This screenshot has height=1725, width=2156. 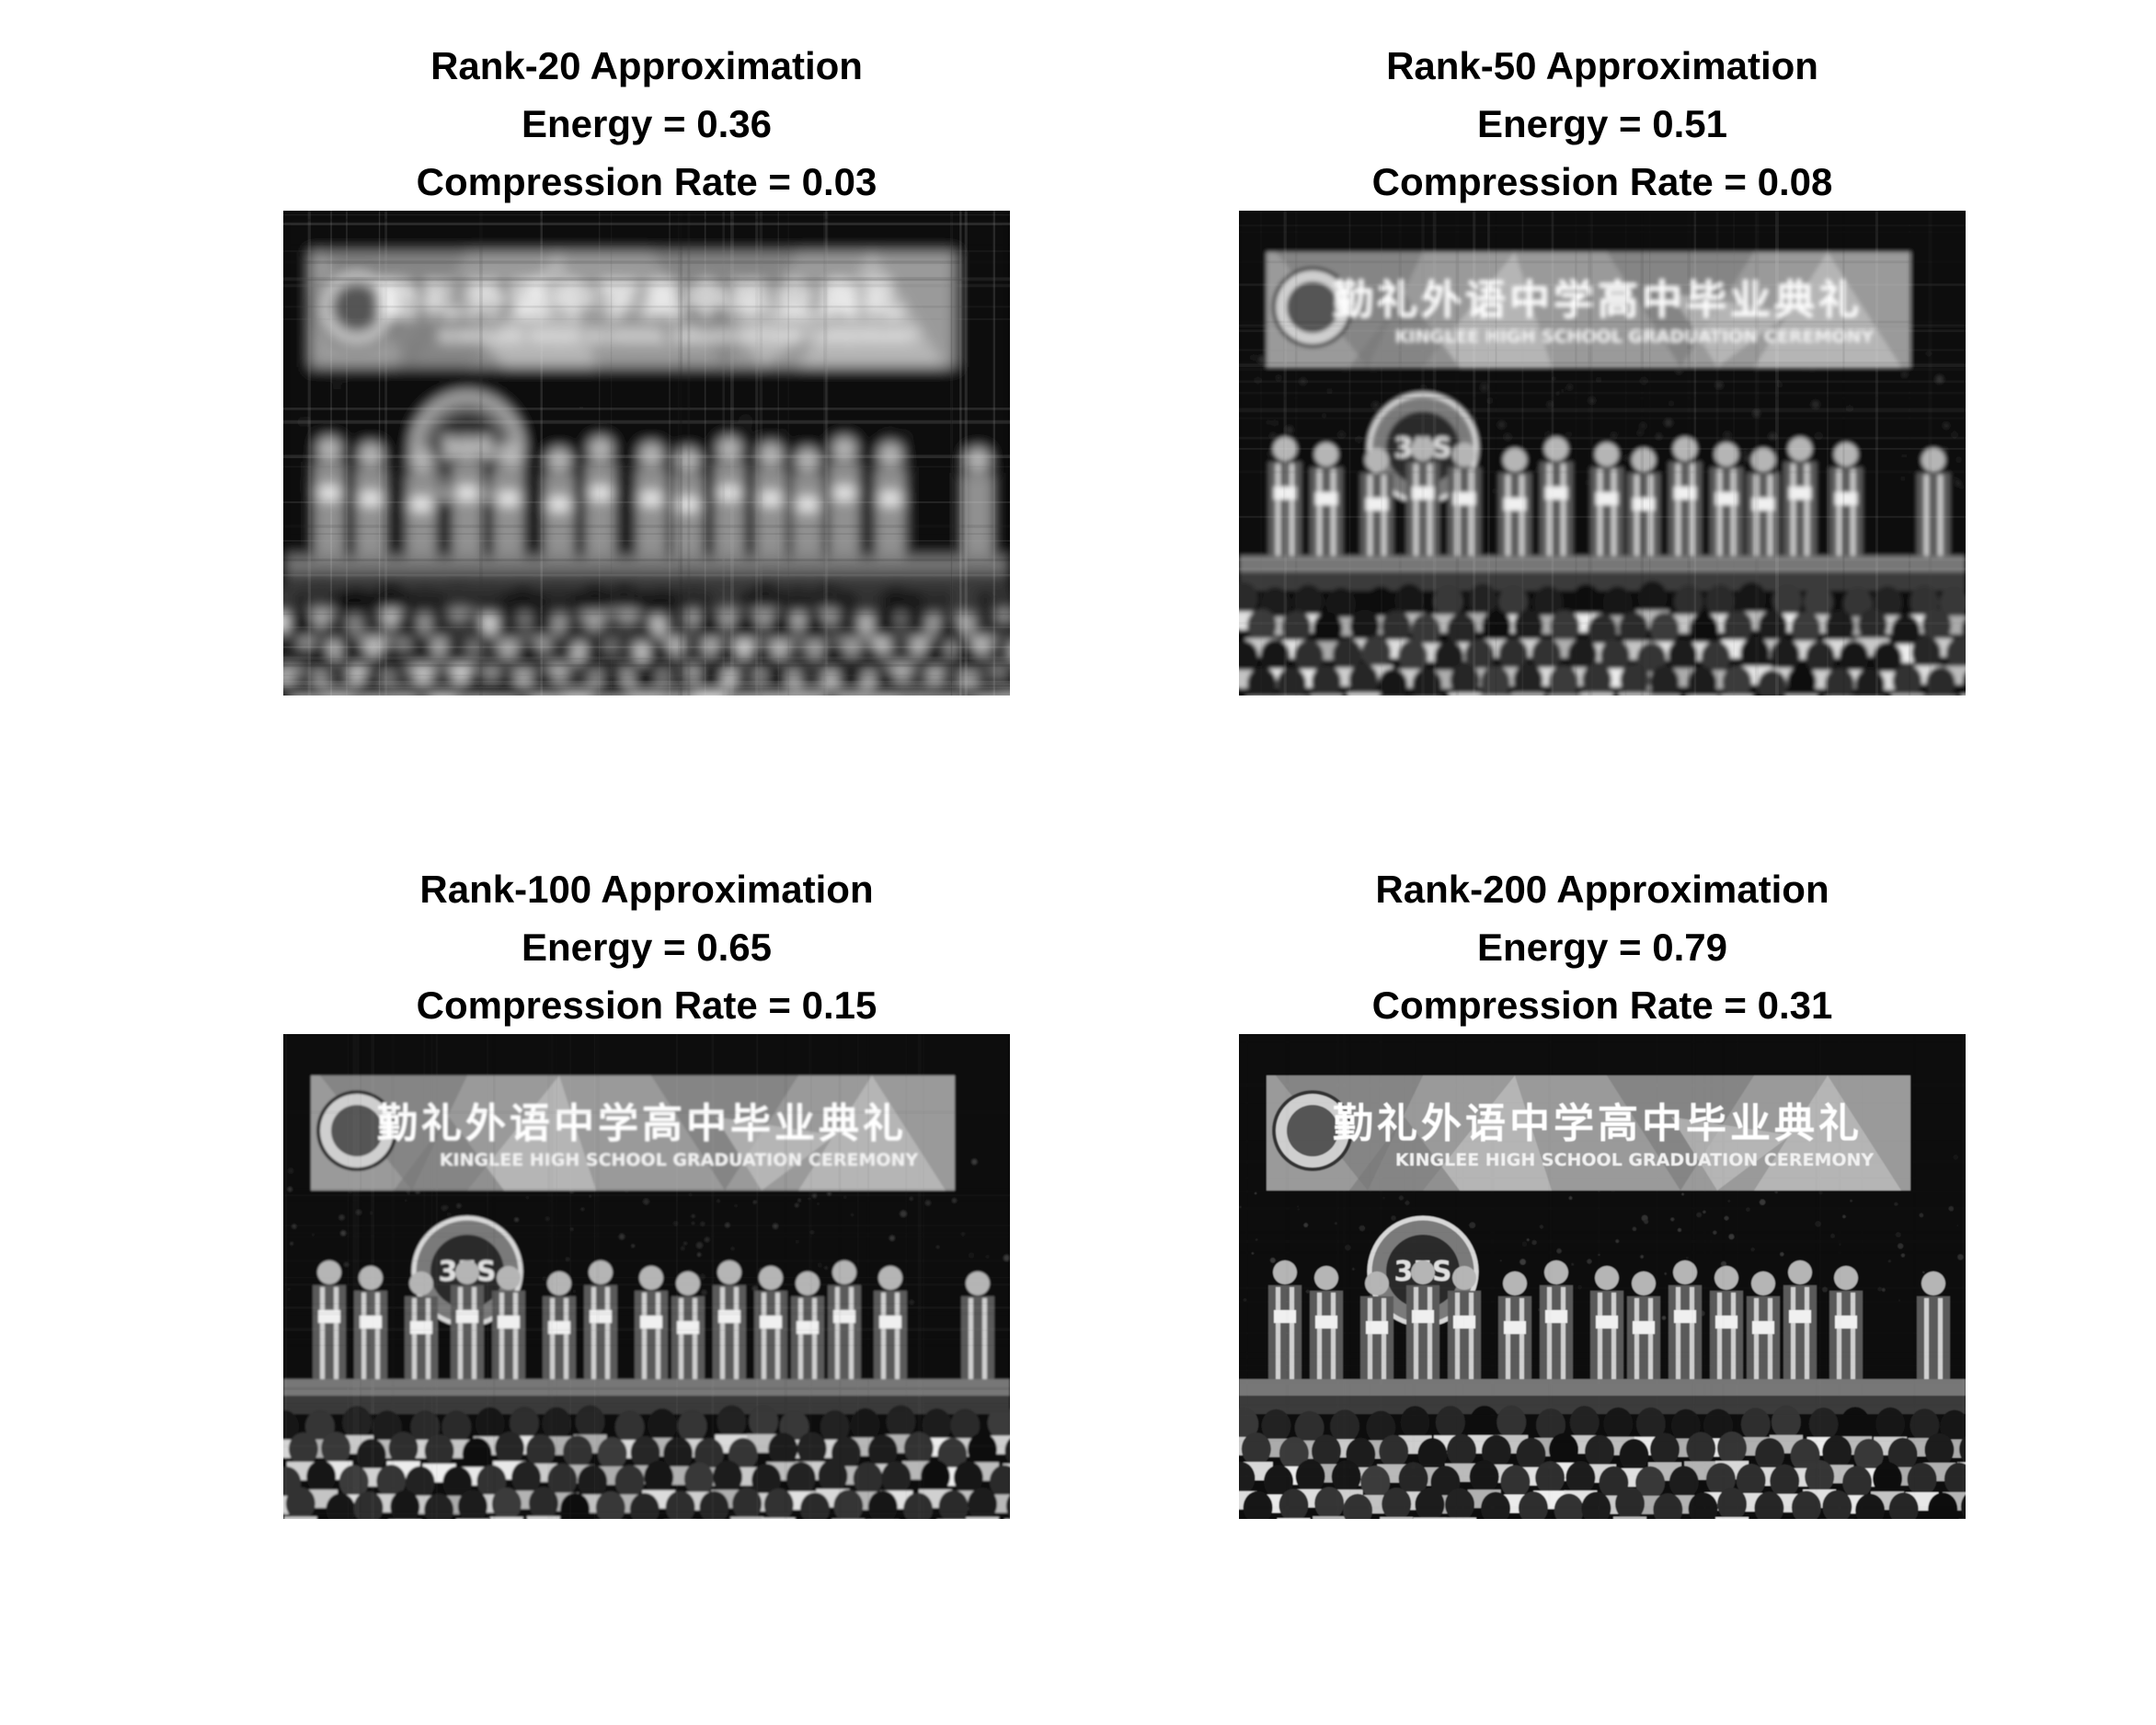 What do you see at coordinates (1602, 1005) in the screenshot?
I see `compression-label: Compression Rate = 0.31` at bounding box center [1602, 1005].